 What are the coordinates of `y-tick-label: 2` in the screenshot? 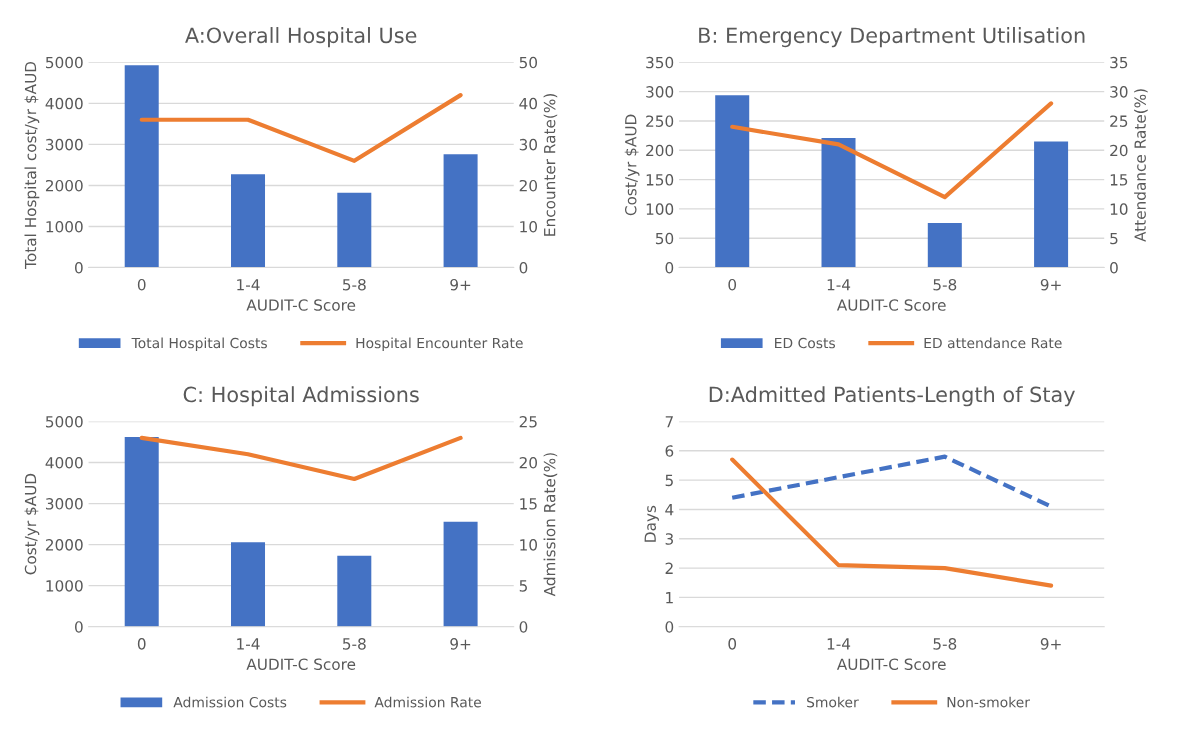 It's located at (669, 568).